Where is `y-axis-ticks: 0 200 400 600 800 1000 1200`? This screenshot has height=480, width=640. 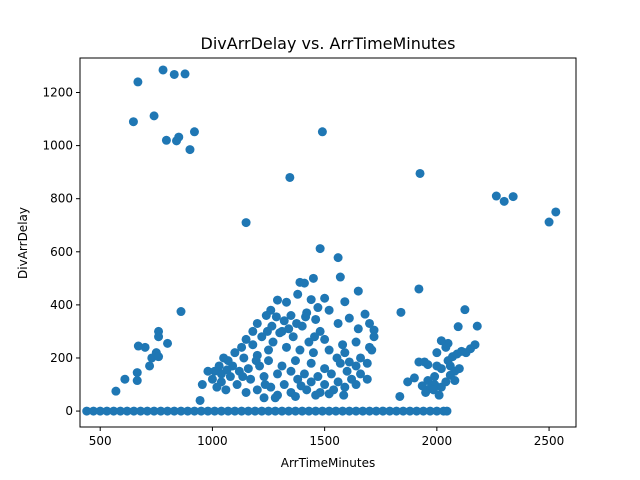
y-axis-ticks: 0 200 400 600 800 1000 1200 is located at coordinates (61, 252).